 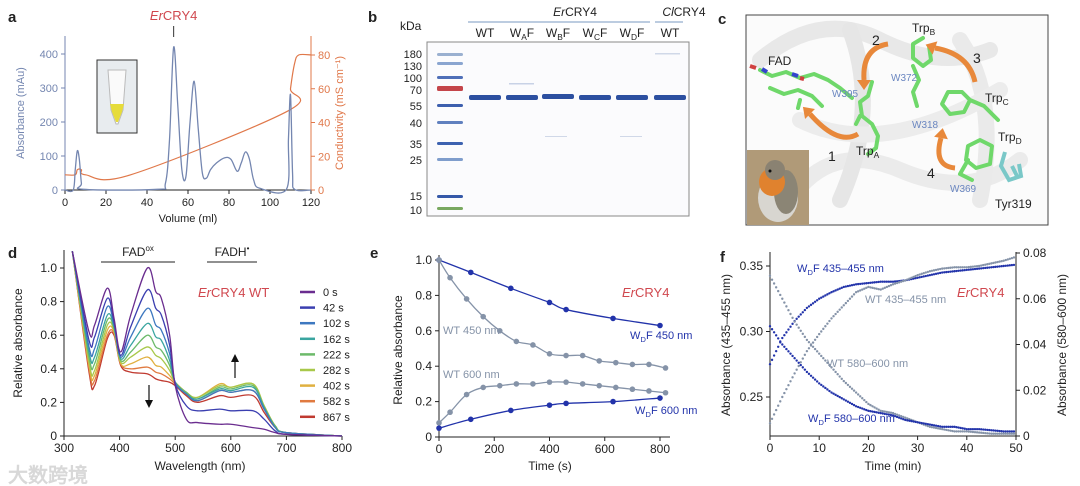 What do you see at coordinates (581, 12) in the screenshot?
I see `protein-name: CRY4` at bounding box center [581, 12].